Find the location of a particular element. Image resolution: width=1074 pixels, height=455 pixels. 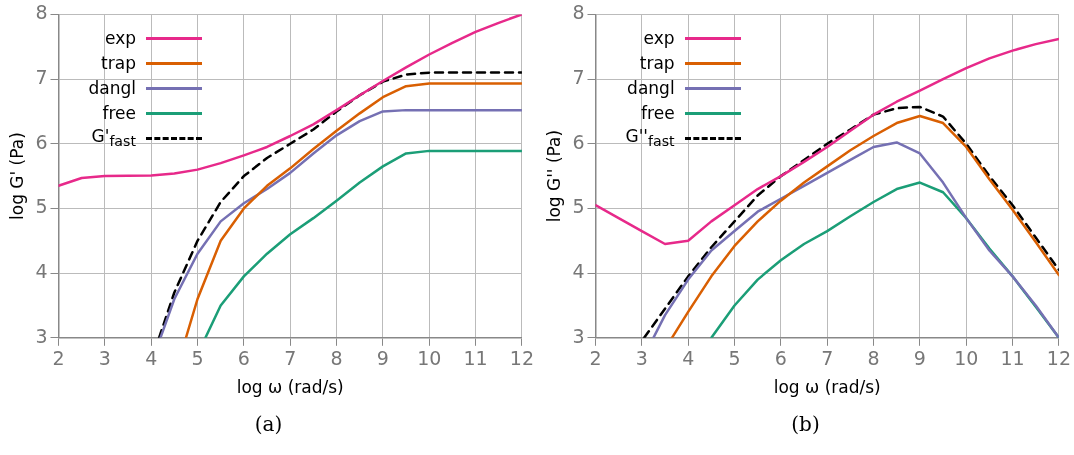

text: (a) is located at coordinates (268, 424).